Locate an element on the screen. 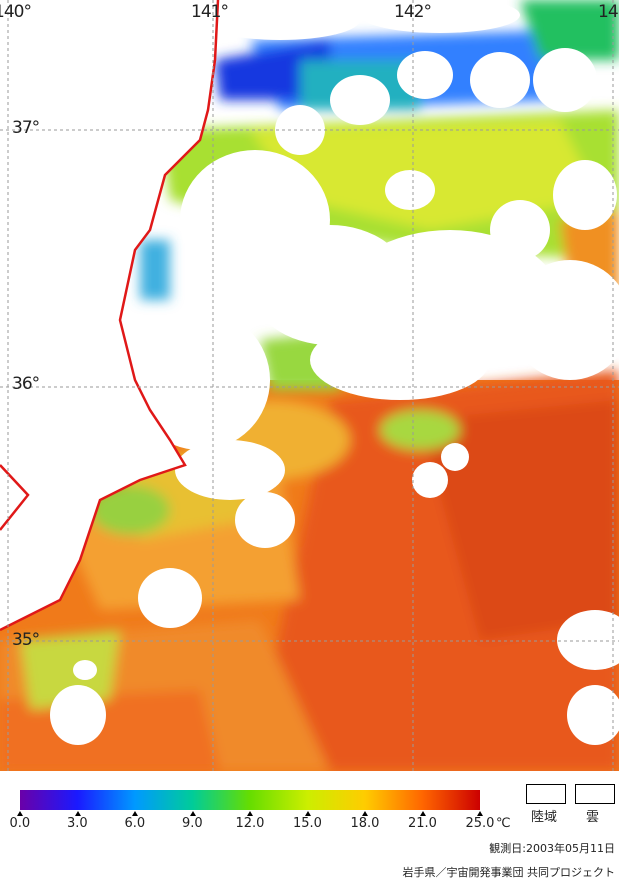 This screenshot has width=619, height=881. temperature-colorbar is located at coordinates (250, 800).